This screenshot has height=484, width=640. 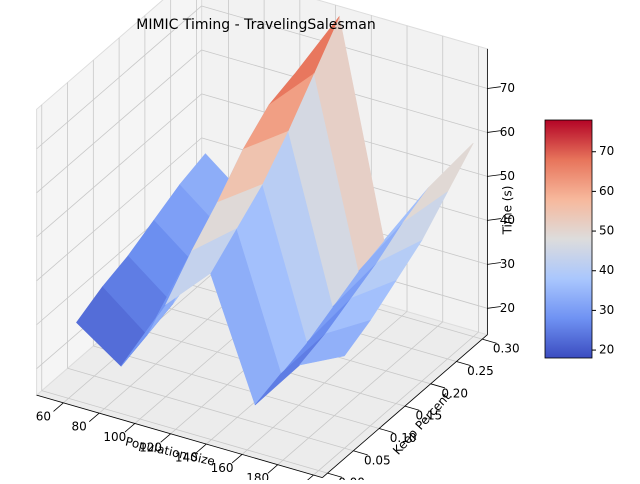 I want to click on y-tick-label: 0.20, so click(x=454, y=393).